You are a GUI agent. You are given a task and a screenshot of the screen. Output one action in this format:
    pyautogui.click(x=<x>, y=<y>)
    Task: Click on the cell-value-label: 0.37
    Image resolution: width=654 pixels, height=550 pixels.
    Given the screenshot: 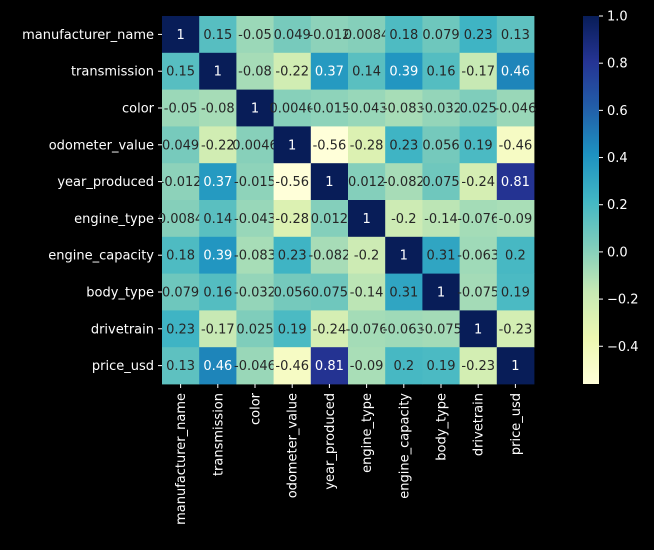 What is the action you would take?
    pyautogui.click(x=217, y=182)
    